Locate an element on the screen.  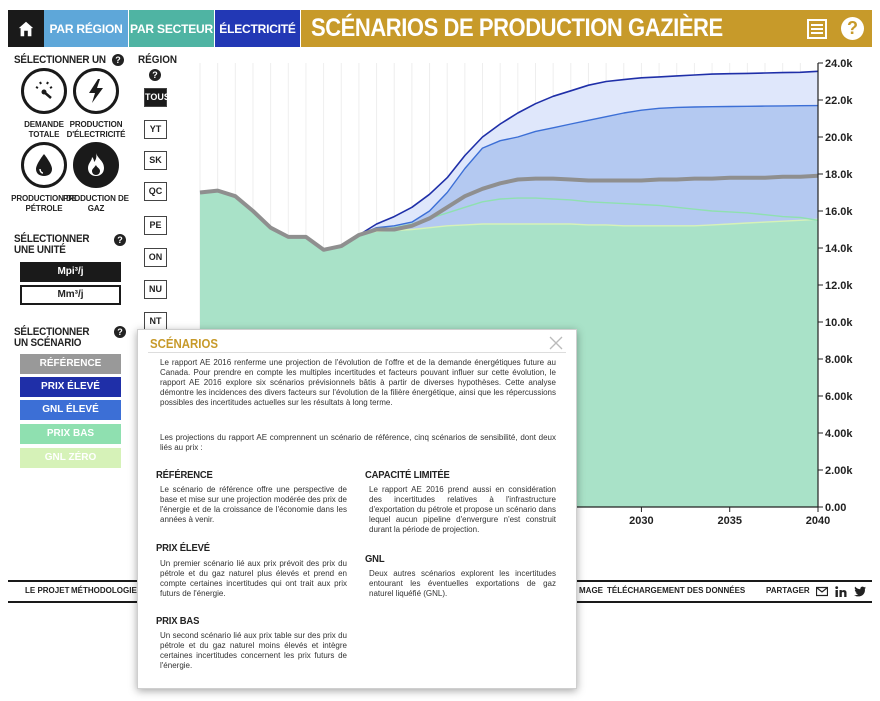
category-production-electricite is located at coordinates (96, 91).